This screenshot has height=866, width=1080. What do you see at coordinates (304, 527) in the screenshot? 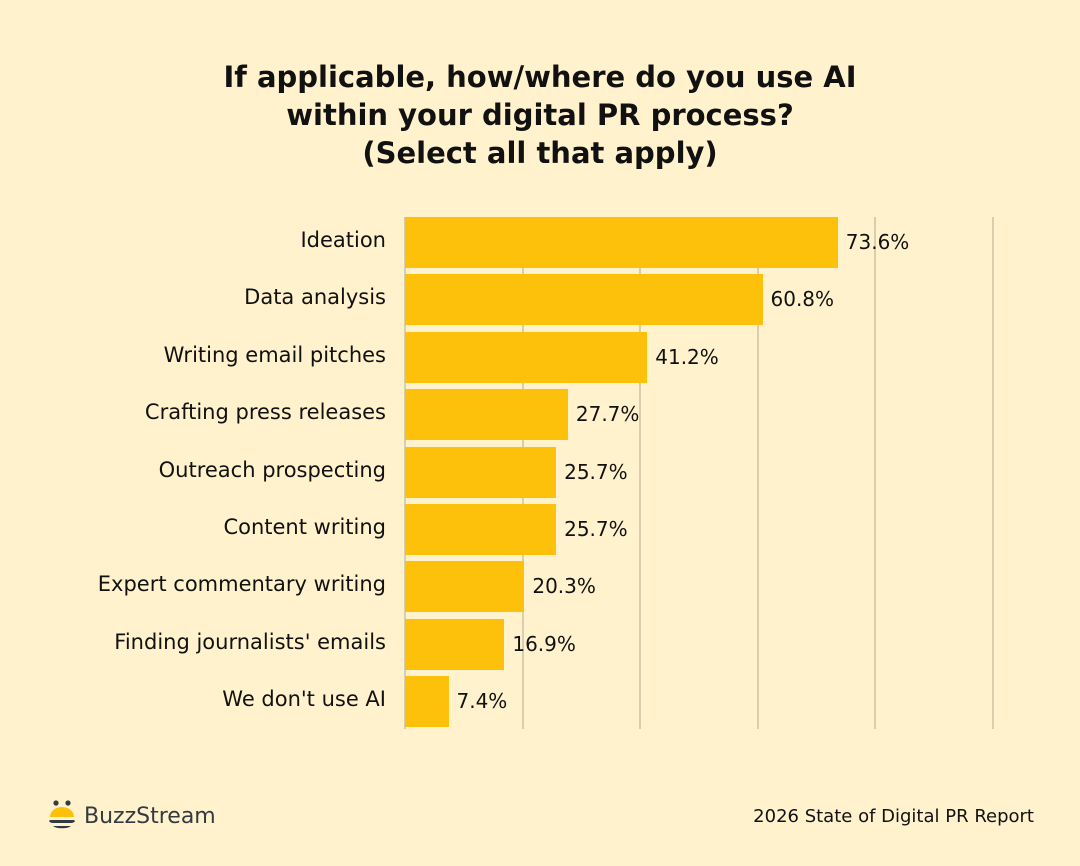
I see `category-label: Content writing` at bounding box center [304, 527].